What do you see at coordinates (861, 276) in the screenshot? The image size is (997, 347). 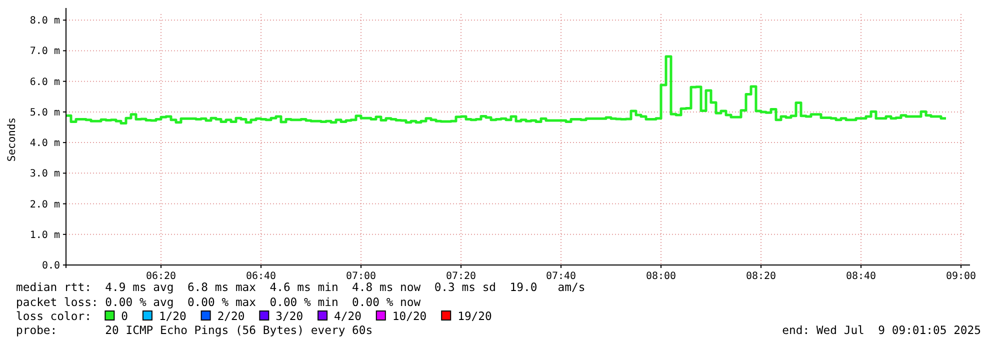 I see `x-tick-label: 08:40` at bounding box center [861, 276].